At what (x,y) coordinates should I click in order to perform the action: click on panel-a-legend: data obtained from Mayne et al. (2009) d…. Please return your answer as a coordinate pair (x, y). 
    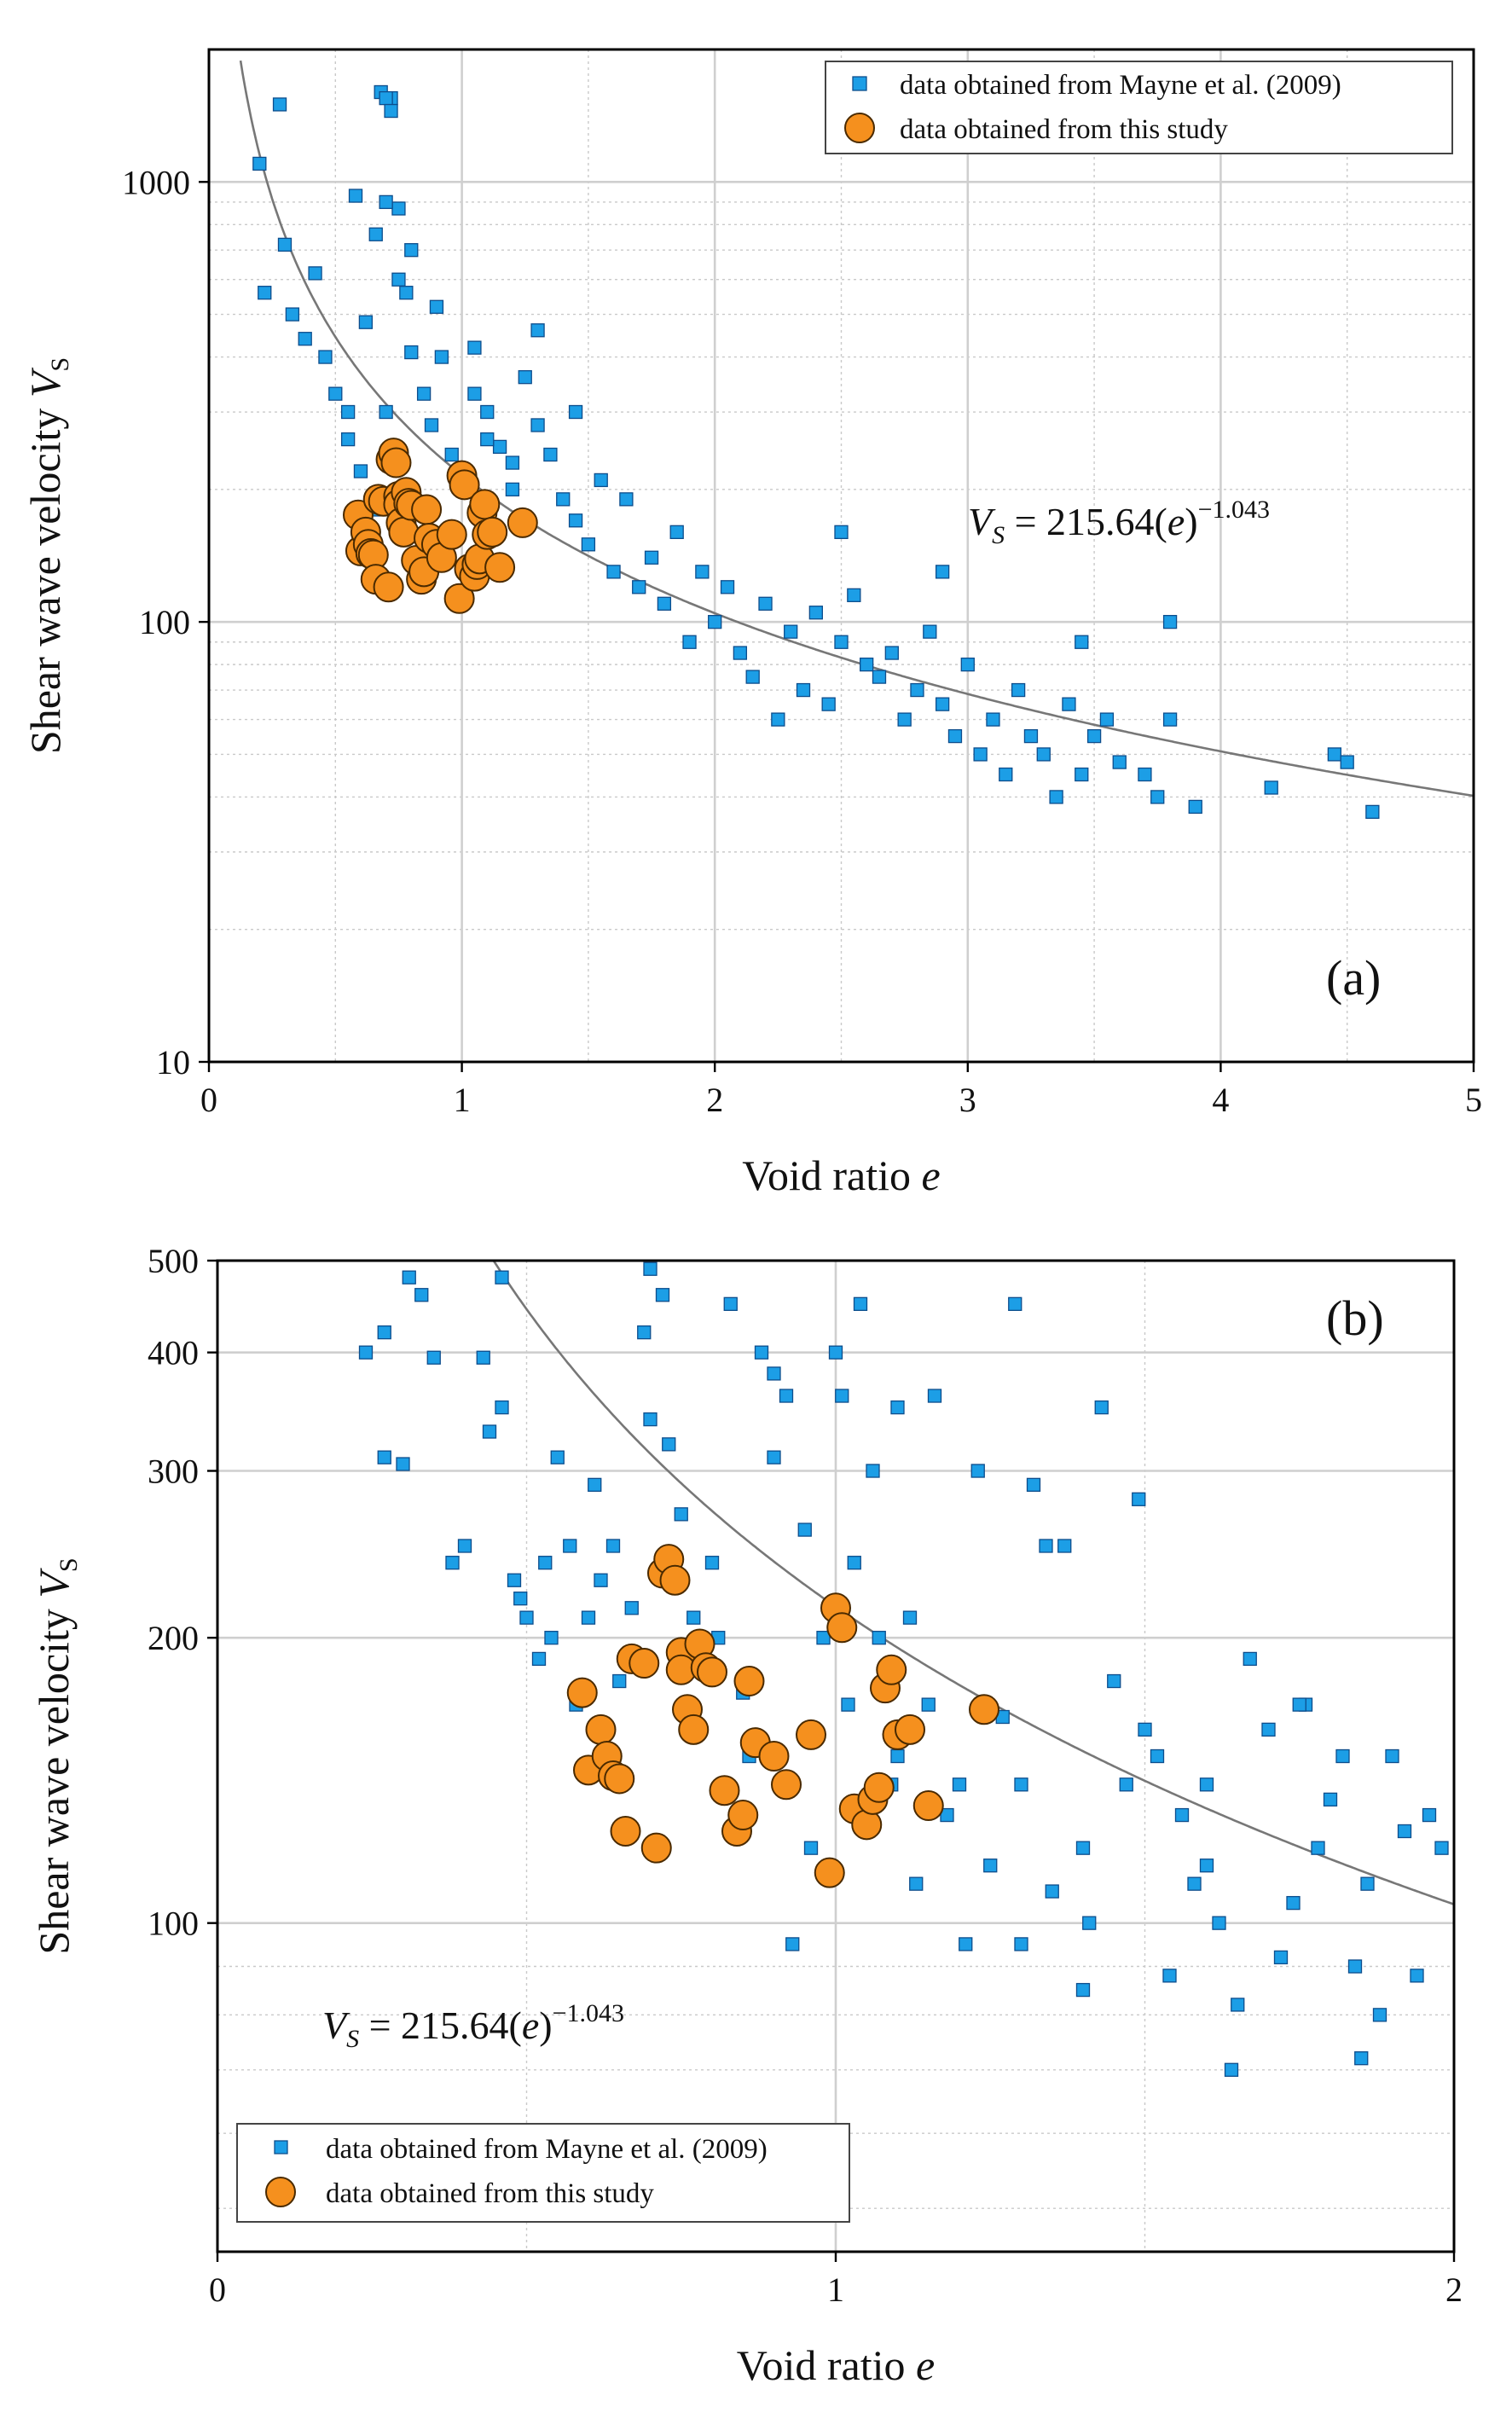
    Looking at the image, I should click on (1139, 107).